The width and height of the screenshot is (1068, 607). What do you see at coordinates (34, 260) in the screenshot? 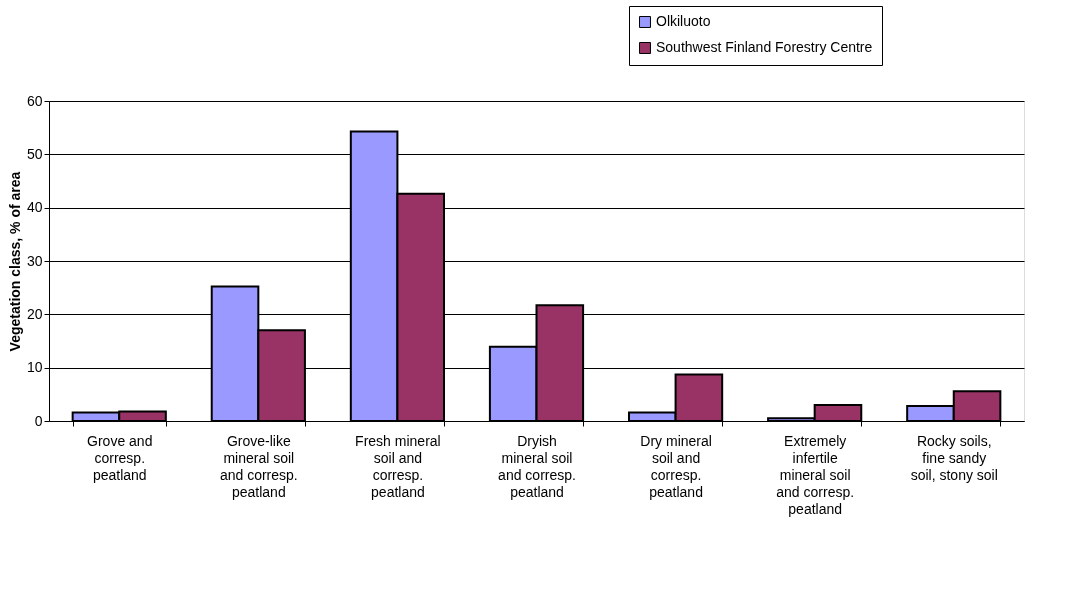
I see `y-tick-label: 30` at bounding box center [34, 260].